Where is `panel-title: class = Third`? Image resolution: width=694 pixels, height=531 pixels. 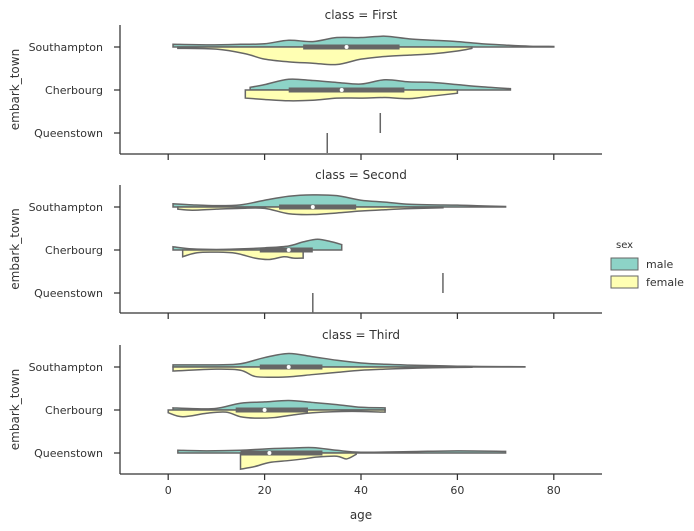
panel-title: class = Third is located at coordinates (361, 335).